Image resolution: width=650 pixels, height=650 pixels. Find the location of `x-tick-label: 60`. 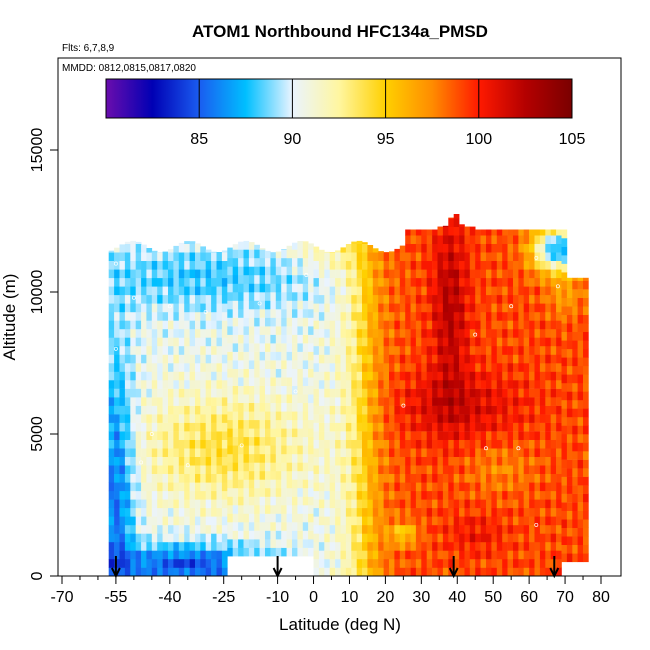

x-tick-label: 60 is located at coordinates (529, 597).